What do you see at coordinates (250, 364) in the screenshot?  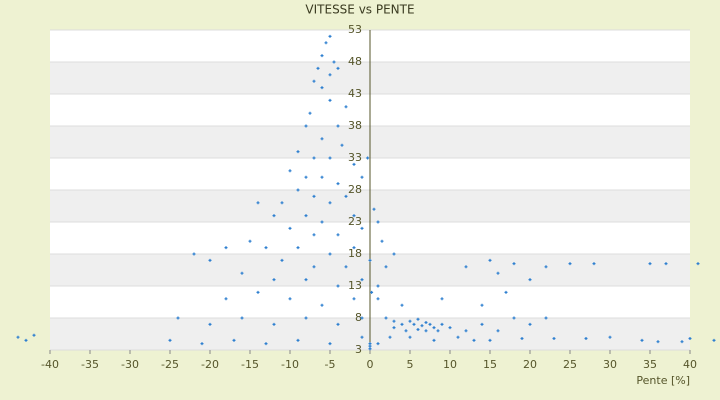 I see `x-tick-label: -15` at bounding box center [250, 364].